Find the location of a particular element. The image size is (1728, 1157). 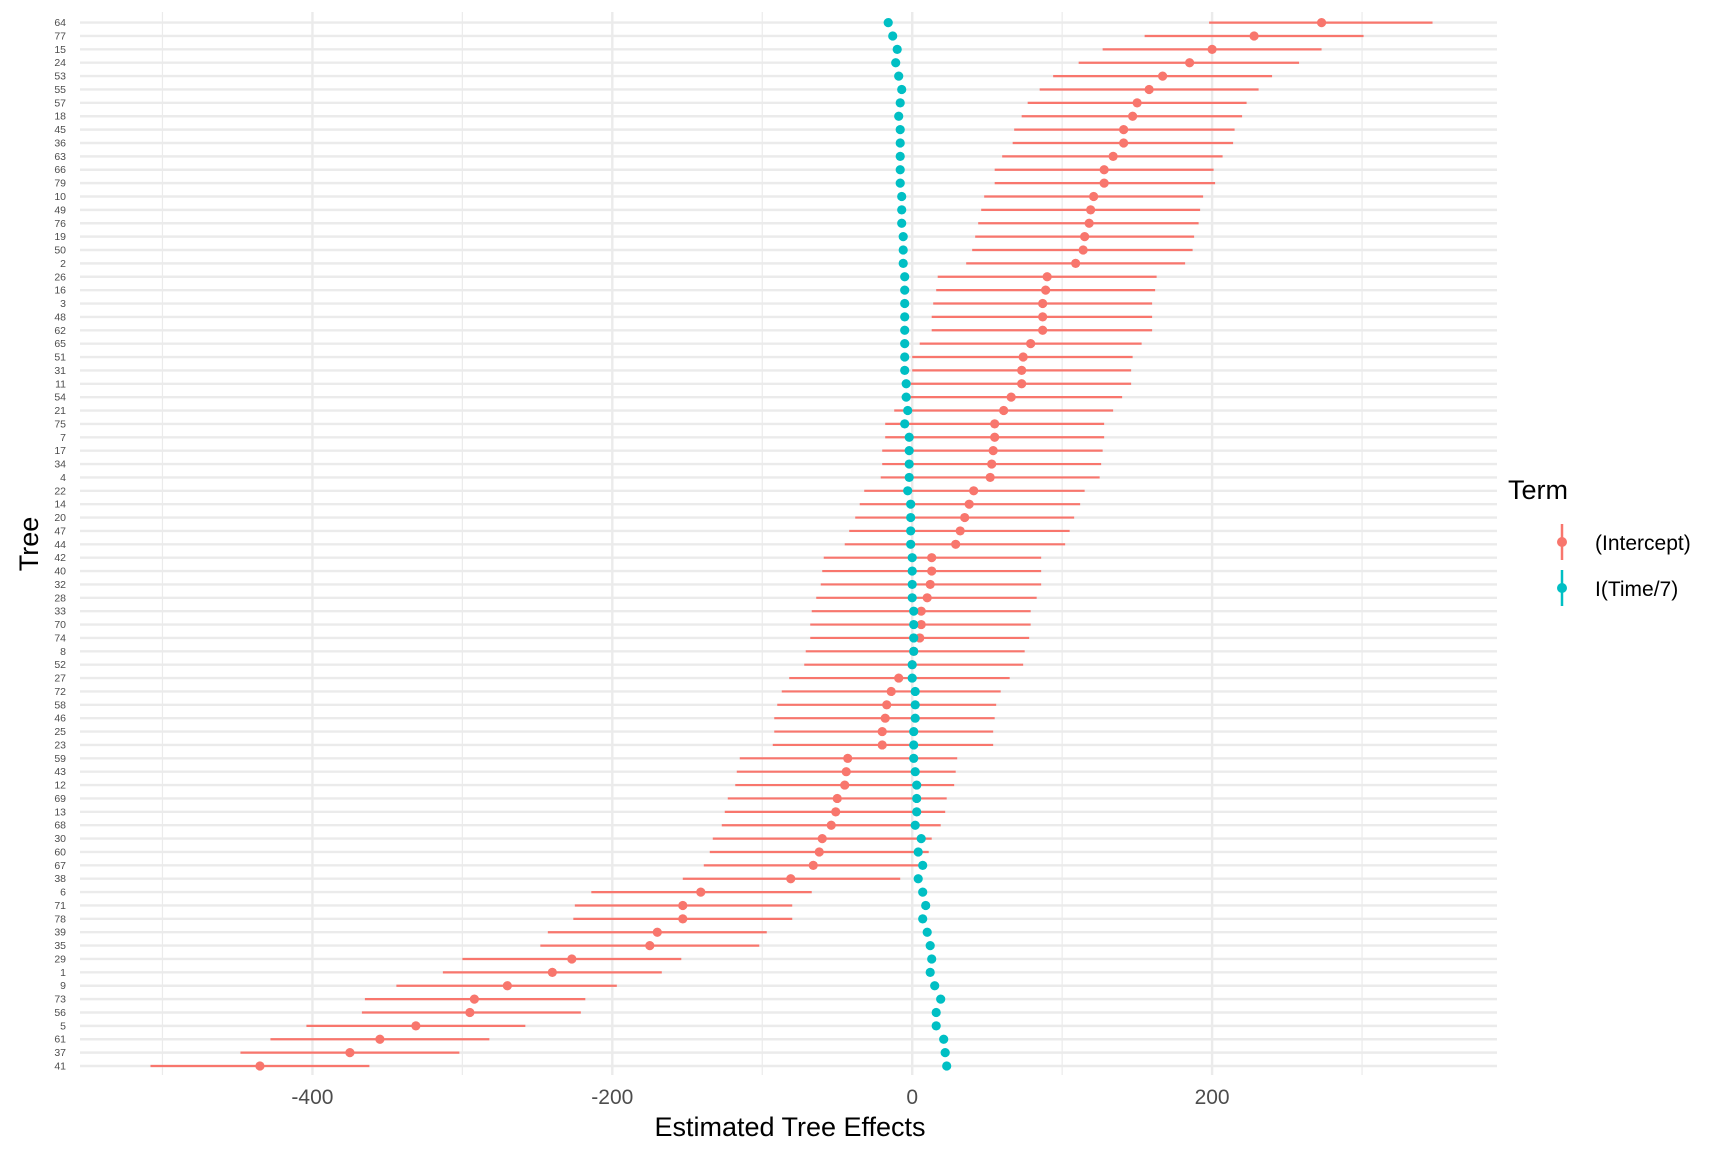

y-tick-label: 69 is located at coordinates (60, 799).